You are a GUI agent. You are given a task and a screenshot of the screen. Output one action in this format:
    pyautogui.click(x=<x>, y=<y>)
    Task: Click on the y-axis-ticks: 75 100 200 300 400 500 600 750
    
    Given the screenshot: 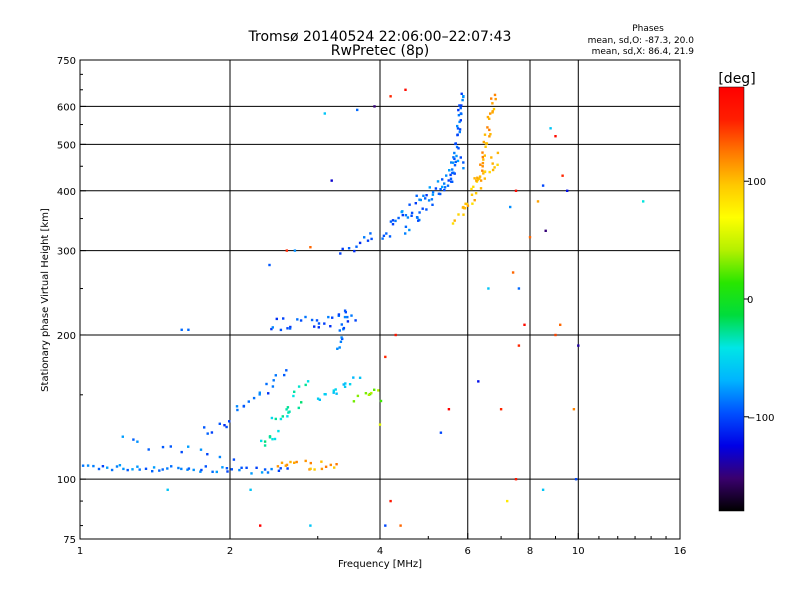 What is the action you would take?
    pyautogui.click(x=71, y=301)
    